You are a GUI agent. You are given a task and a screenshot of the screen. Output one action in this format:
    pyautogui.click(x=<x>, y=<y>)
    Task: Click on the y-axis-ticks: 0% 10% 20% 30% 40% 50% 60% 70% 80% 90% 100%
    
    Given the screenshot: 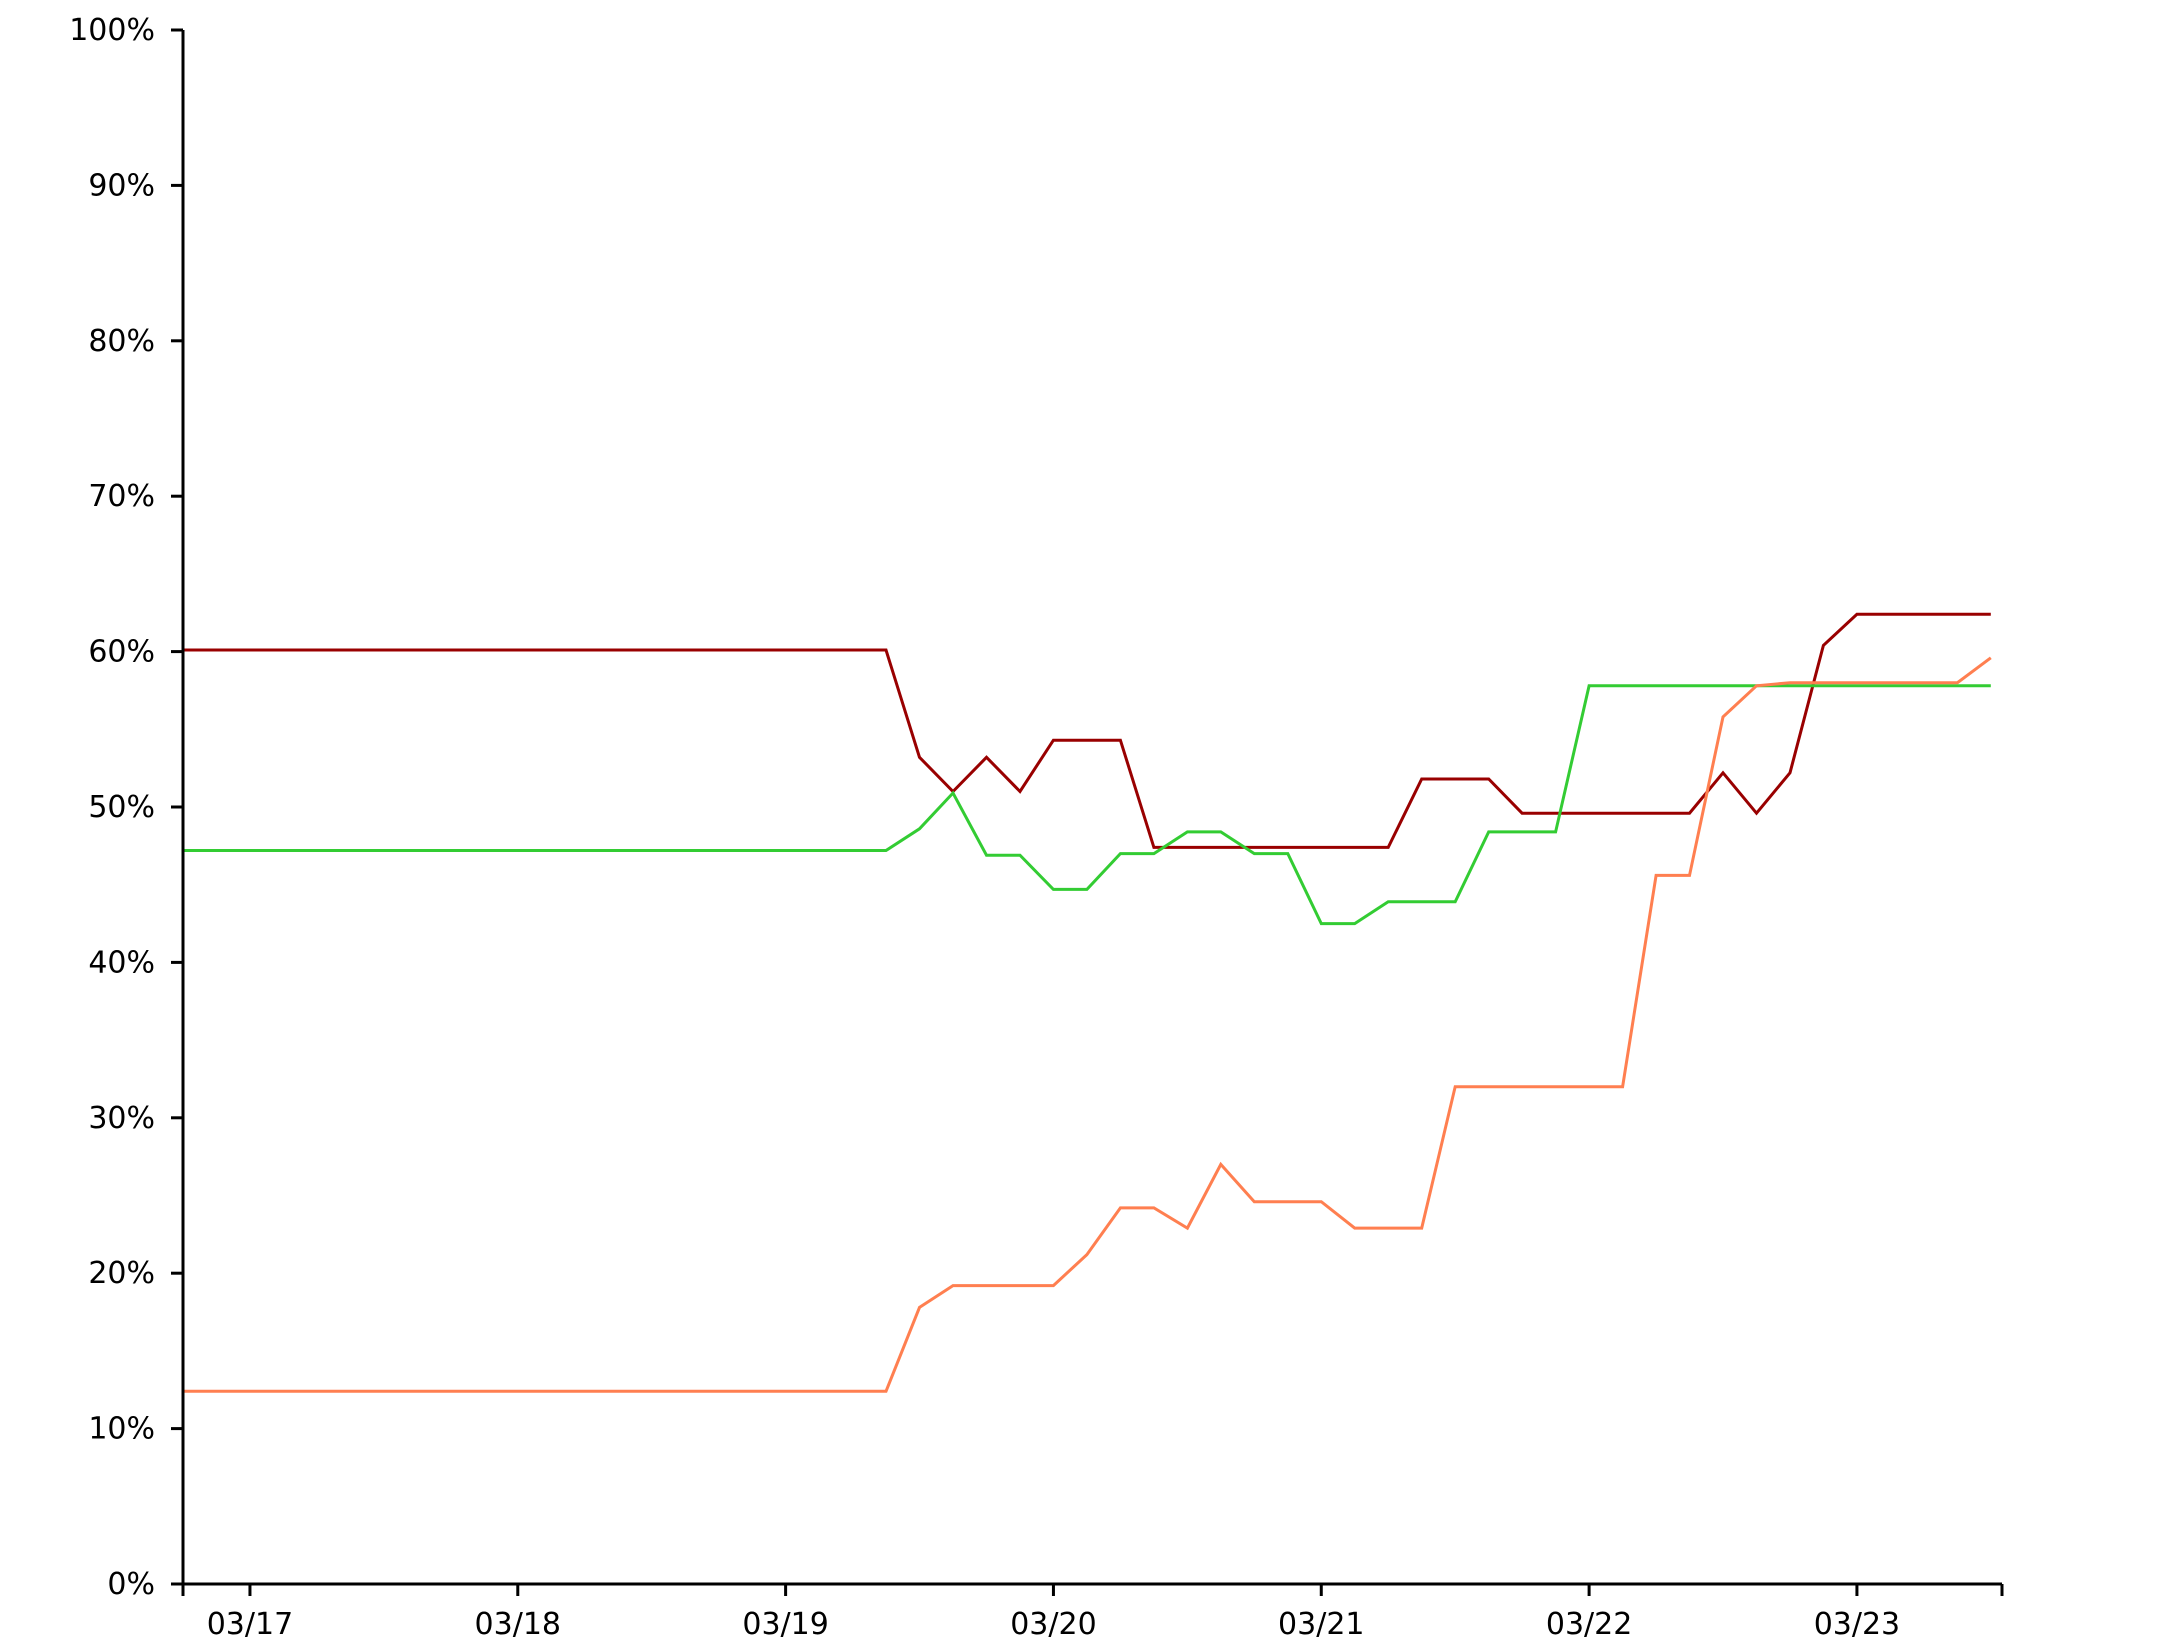 What is the action you would take?
    pyautogui.click(x=126, y=807)
    